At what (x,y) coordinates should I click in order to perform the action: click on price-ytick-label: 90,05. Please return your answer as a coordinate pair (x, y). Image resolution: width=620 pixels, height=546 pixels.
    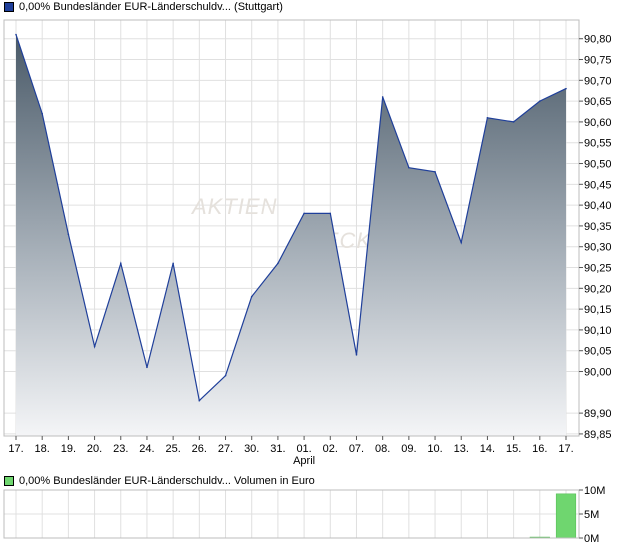
    Looking at the image, I should click on (598, 352).